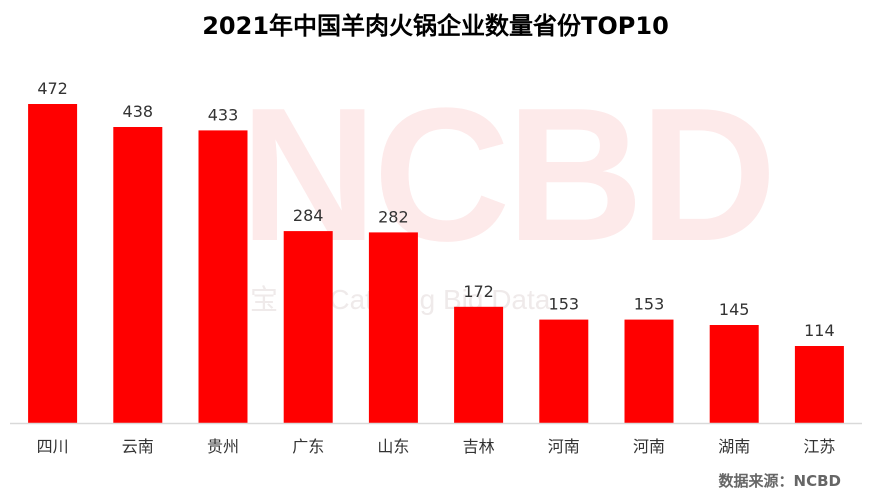 The width and height of the screenshot is (871, 493). What do you see at coordinates (393, 216) in the screenshot?
I see `data-label-4: 282` at bounding box center [393, 216].